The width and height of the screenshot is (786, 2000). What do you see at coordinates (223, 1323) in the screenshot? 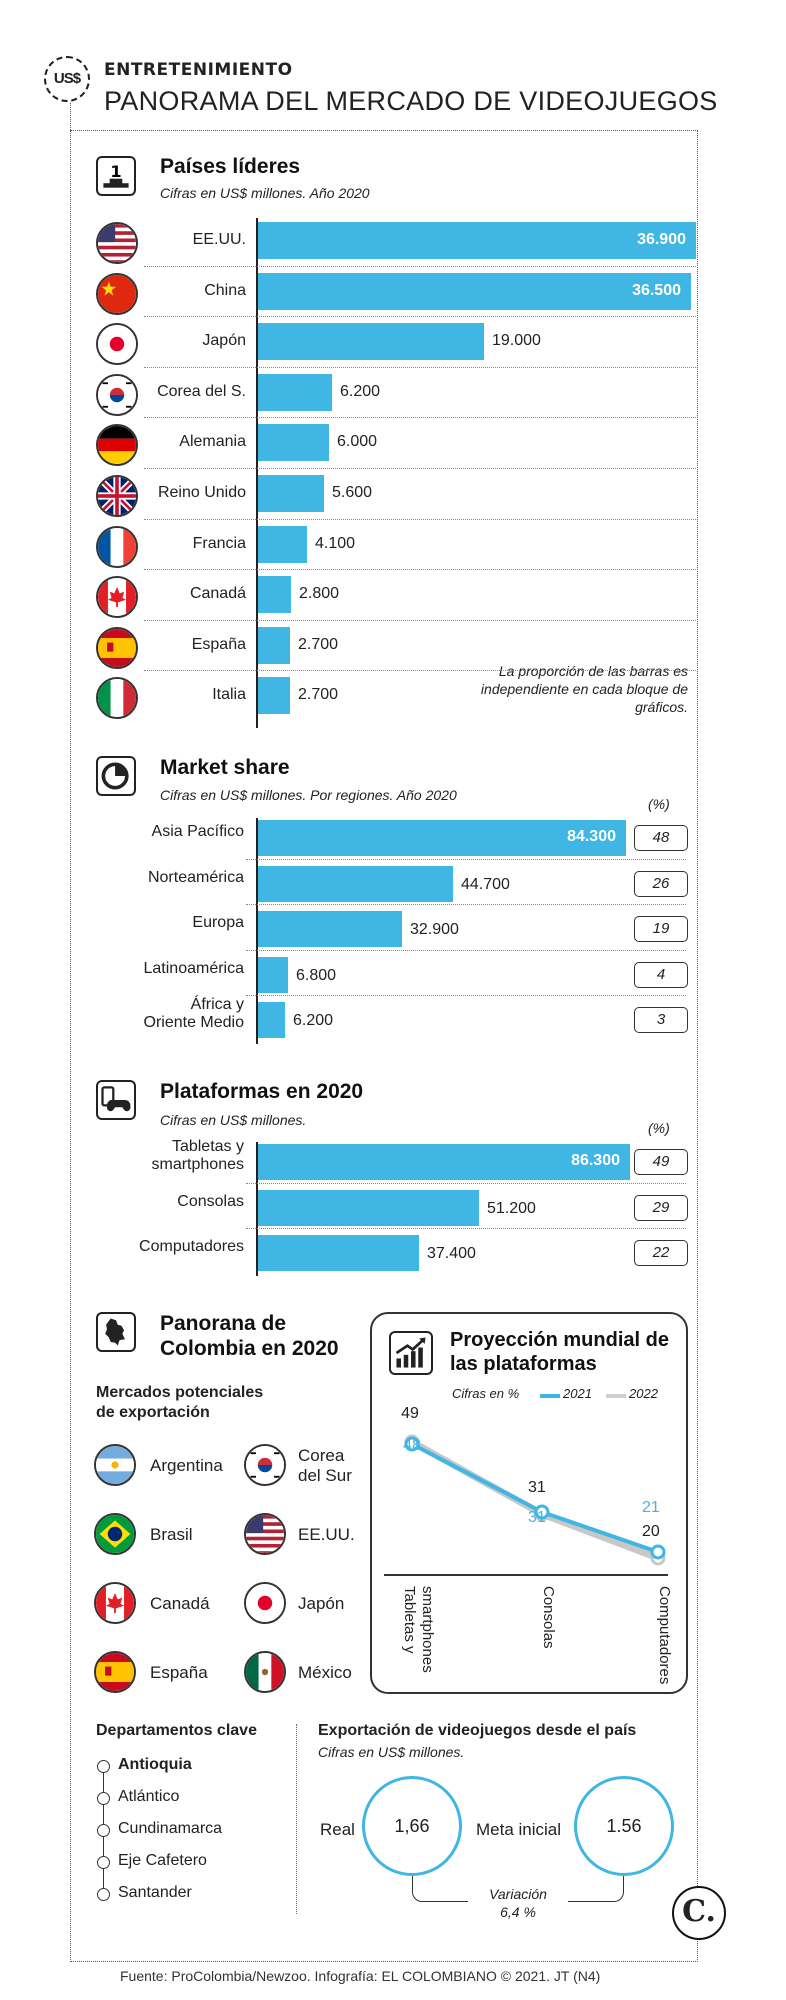
I see `colombia-title-1: Panorana de` at bounding box center [223, 1323].